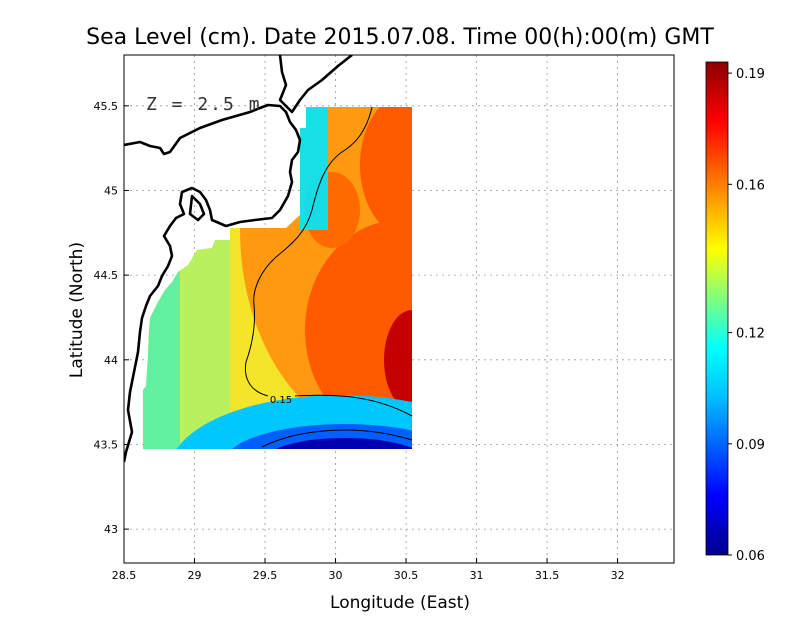 This screenshot has width=800, height=618. I want to click on contour-015-south, so click(353, 405).